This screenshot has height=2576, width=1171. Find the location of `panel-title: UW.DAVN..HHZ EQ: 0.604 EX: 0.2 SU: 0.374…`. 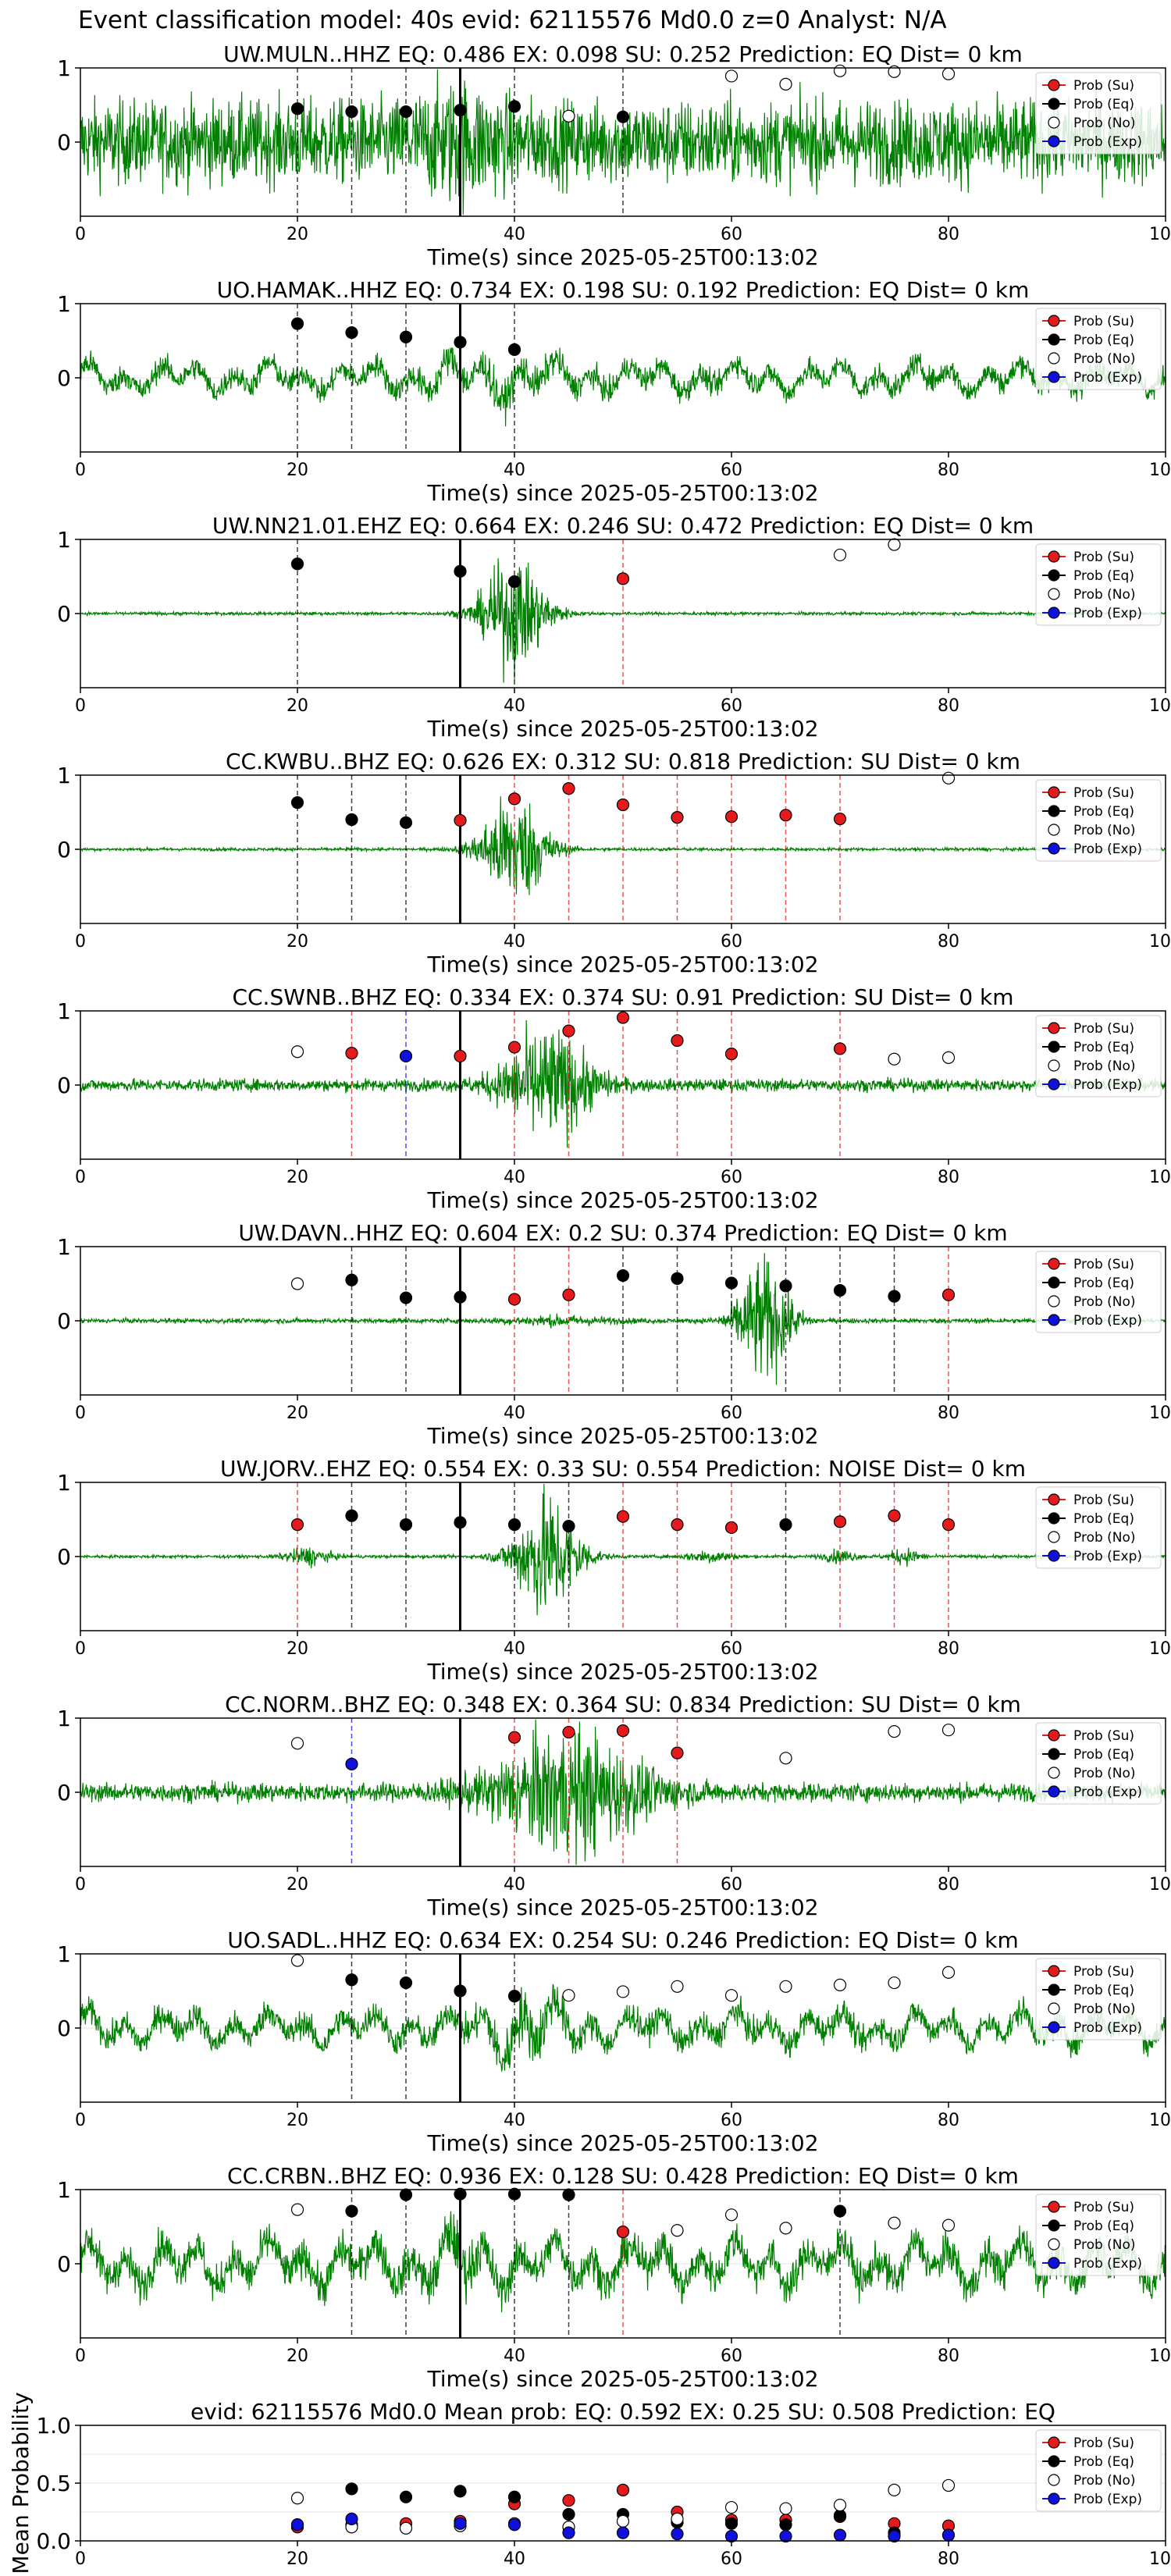

panel-title: UW.DAVN..HHZ EQ: 0.604 EX: 0.2 SU: 0.374… is located at coordinates (622, 1233).